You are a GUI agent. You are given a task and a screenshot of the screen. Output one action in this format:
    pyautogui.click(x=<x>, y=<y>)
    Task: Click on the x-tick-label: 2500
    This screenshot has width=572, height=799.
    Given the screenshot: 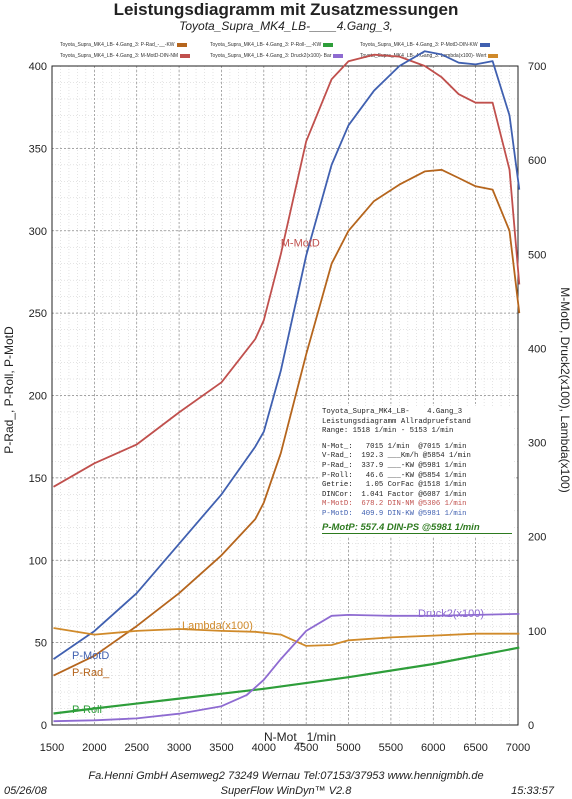 What is the action you would take?
    pyautogui.click(x=136, y=748)
    